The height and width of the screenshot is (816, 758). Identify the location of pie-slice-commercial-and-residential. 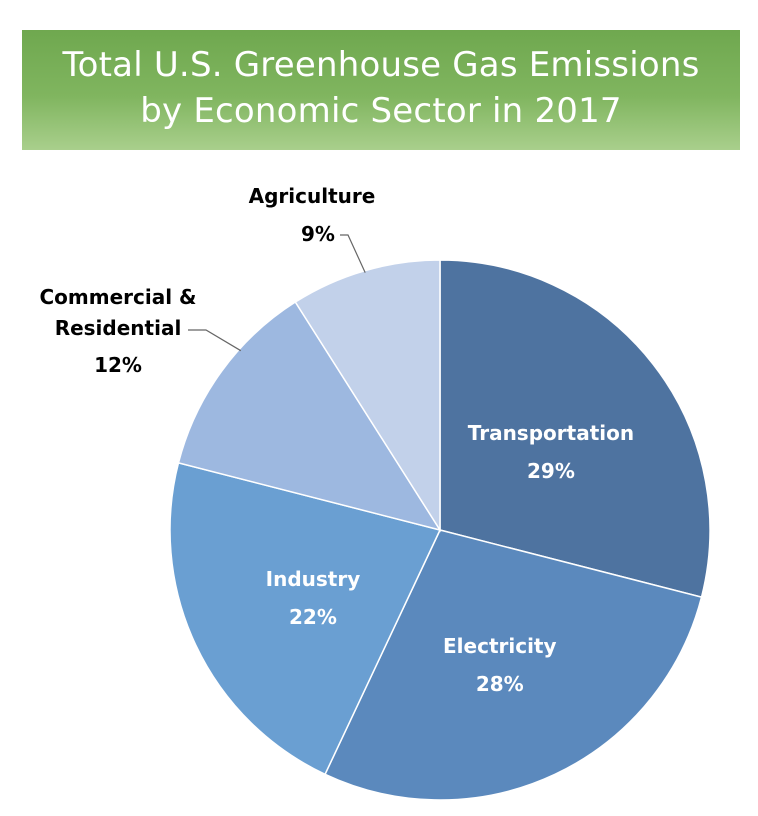
(309, 416).